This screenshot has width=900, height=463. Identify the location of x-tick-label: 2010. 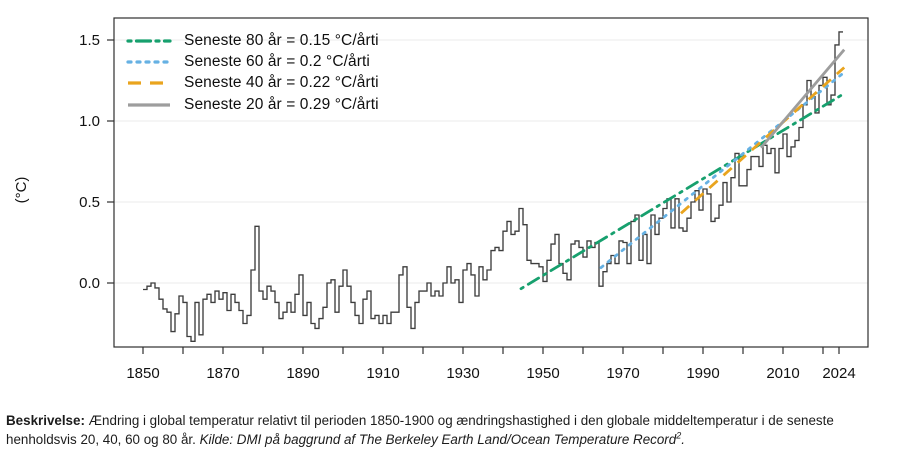
(782, 373).